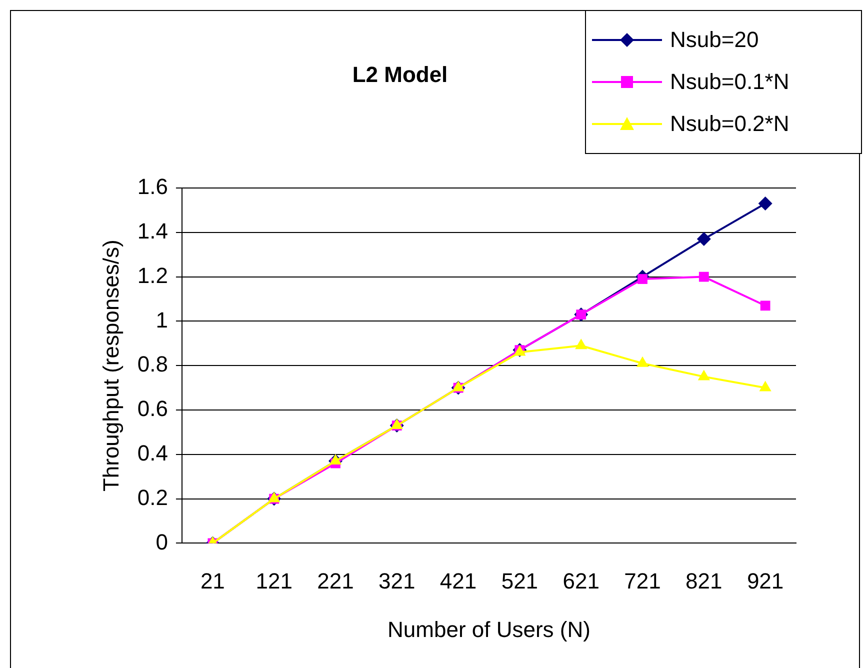  What do you see at coordinates (458, 581) in the screenshot?
I see `x-tick-label: 421` at bounding box center [458, 581].